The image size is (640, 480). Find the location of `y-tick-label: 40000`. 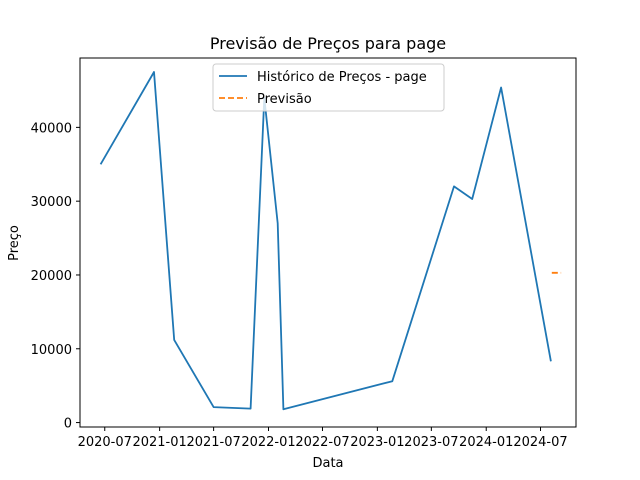

y-tick-label: 40000 is located at coordinates (51, 128).